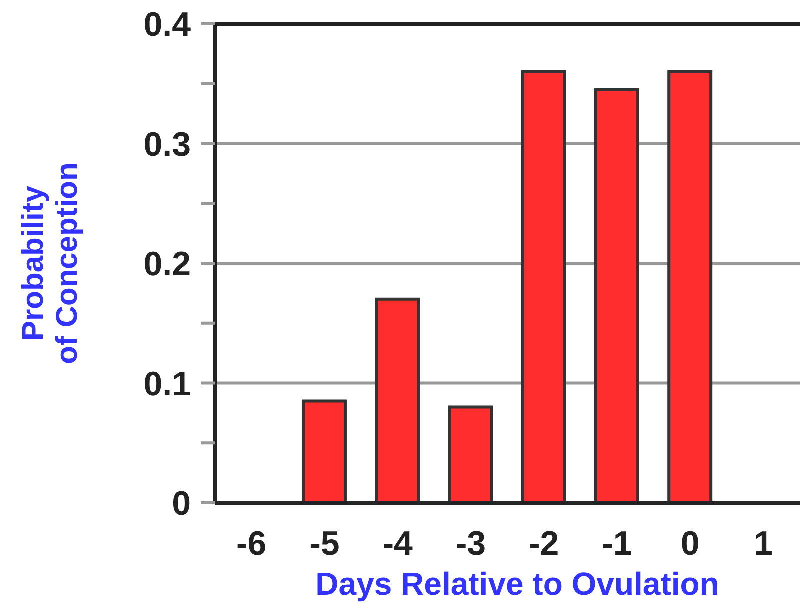  I want to click on y-tick-label: 0.2, so click(167, 265).